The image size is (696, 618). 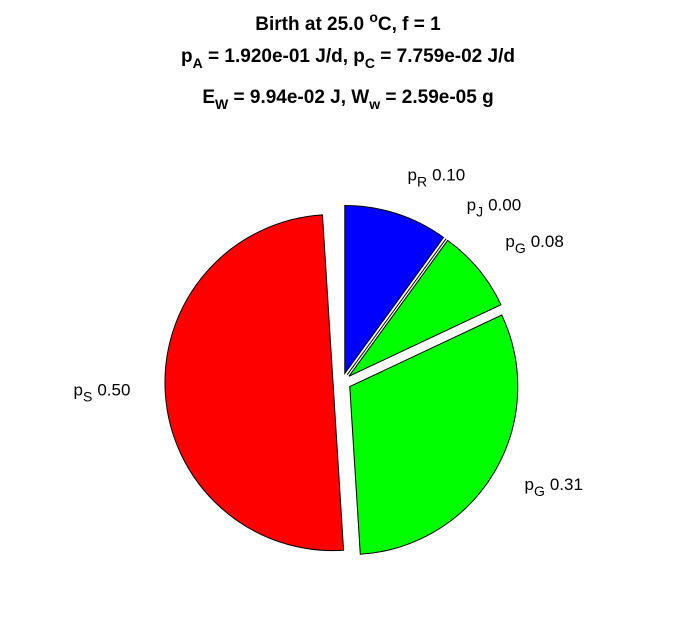 I want to click on text-part: W, so click(x=222, y=104).